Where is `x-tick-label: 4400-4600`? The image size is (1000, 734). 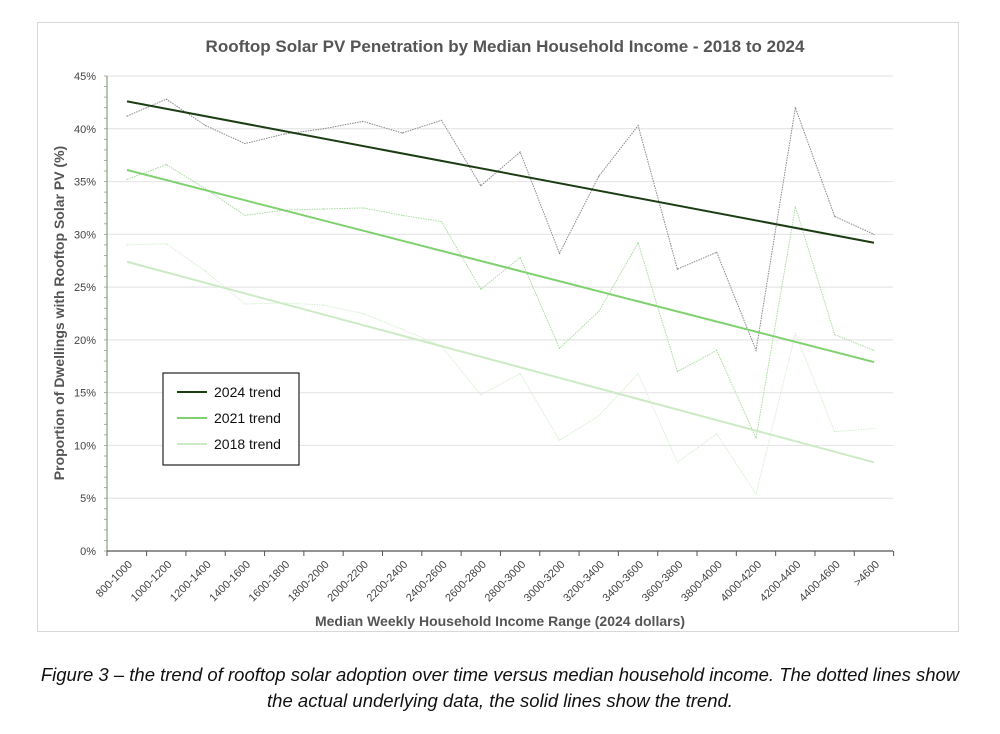 x-tick-label: 4400-4600 is located at coordinates (820, 582).